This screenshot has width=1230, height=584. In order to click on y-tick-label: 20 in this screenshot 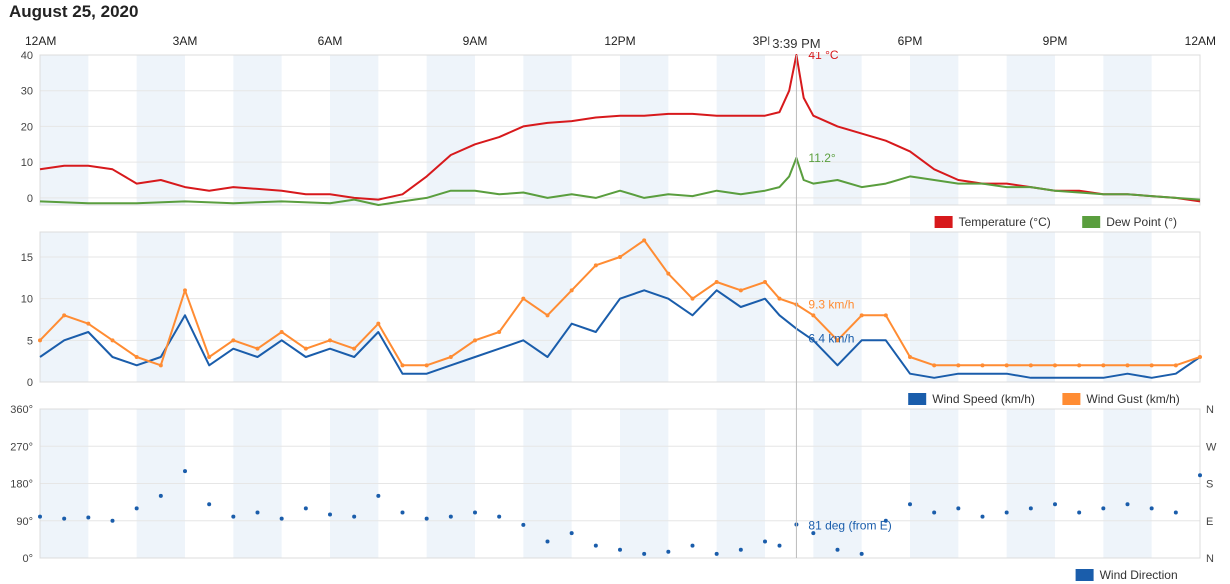, I will do `click(27, 127)`.